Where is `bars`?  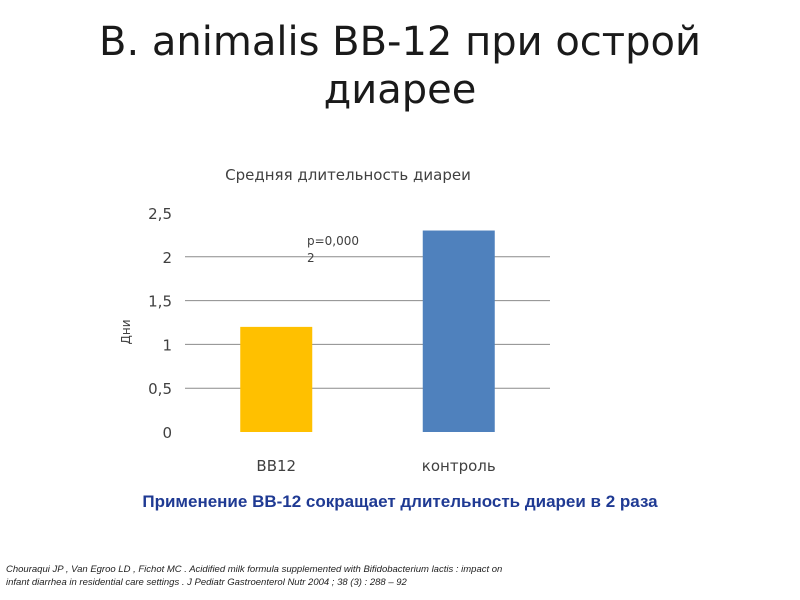 bars is located at coordinates (367, 331).